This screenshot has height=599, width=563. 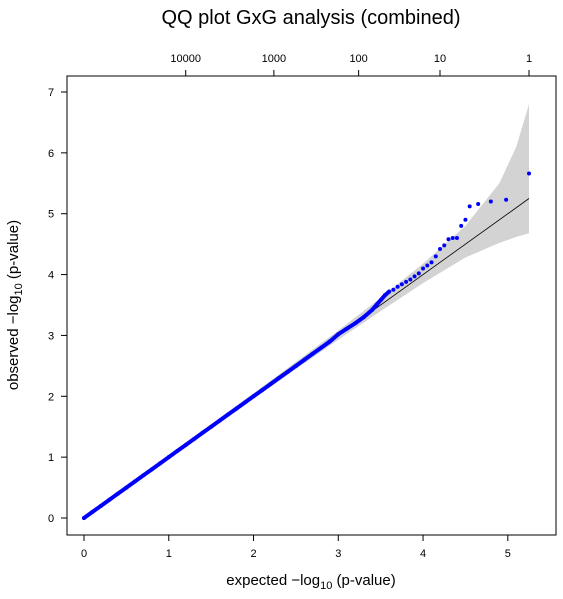 What do you see at coordinates (508, 554) in the screenshot?
I see `x-tick-label: 5` at bounding box center [508, 554].